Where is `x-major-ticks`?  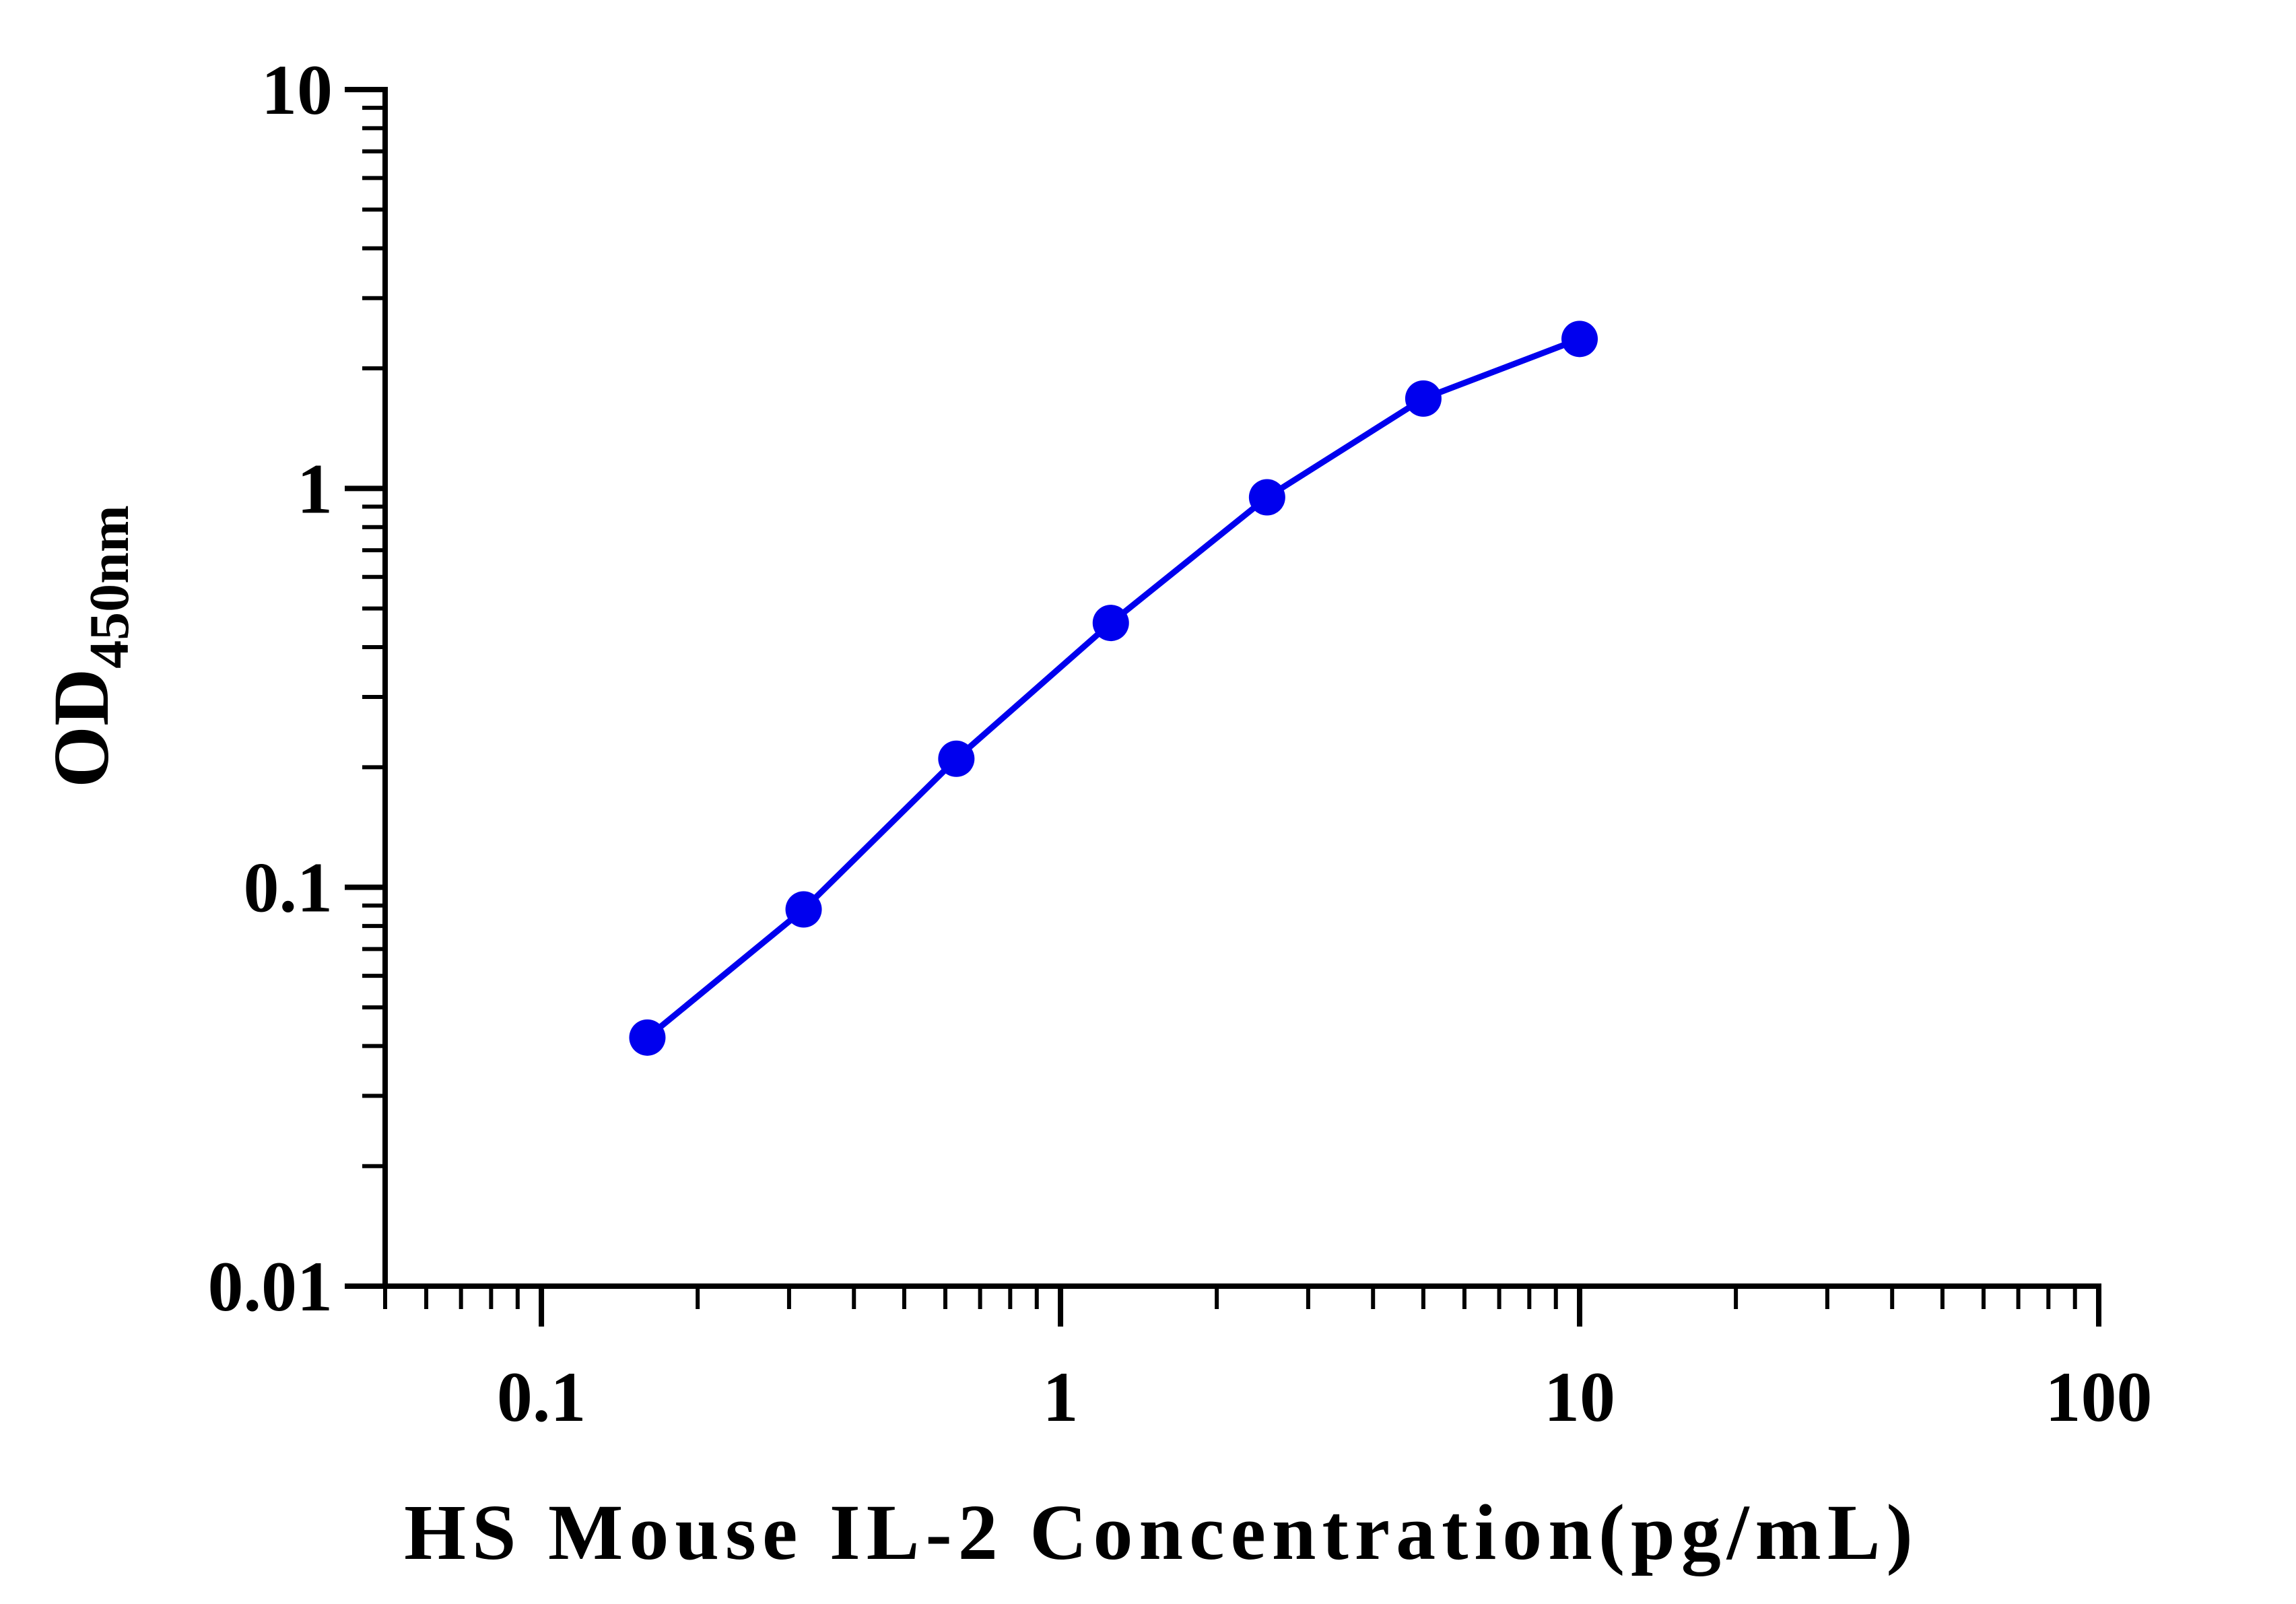
x-major-ticks is located at coordinates (1320, 1306).